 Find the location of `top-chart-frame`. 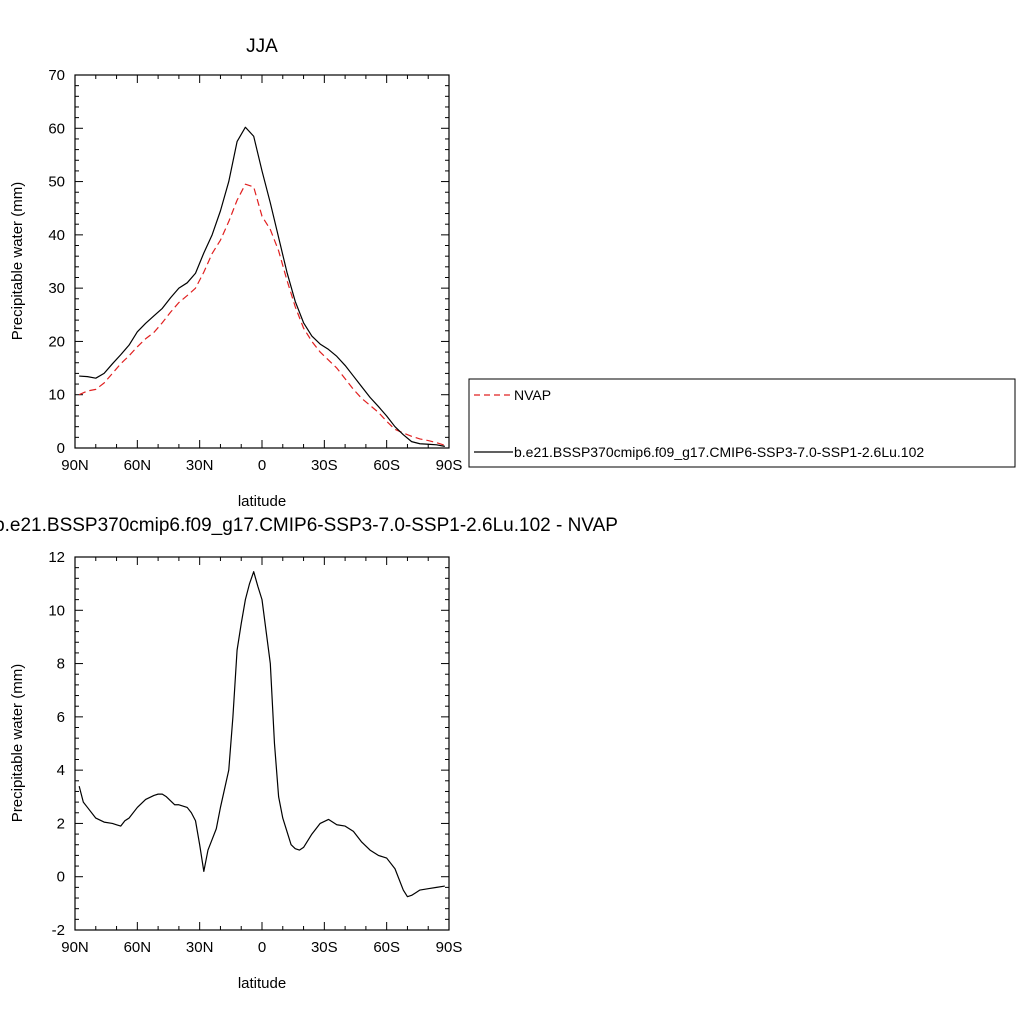

top-chart-frame is located at coordinates (262, 261).